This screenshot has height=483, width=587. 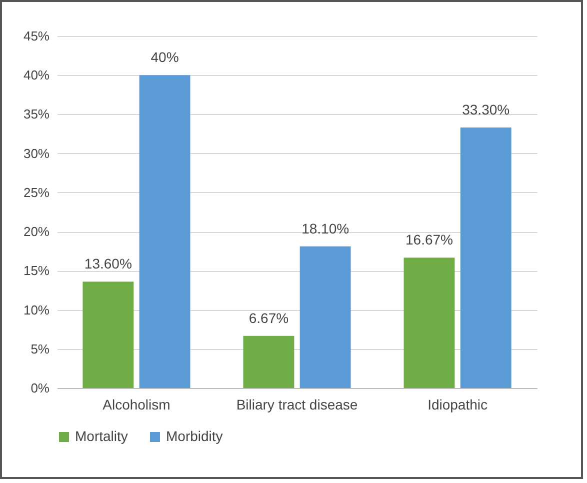 I want to click on x-tick-label: Idiopathic, so click(x=458, y=404).